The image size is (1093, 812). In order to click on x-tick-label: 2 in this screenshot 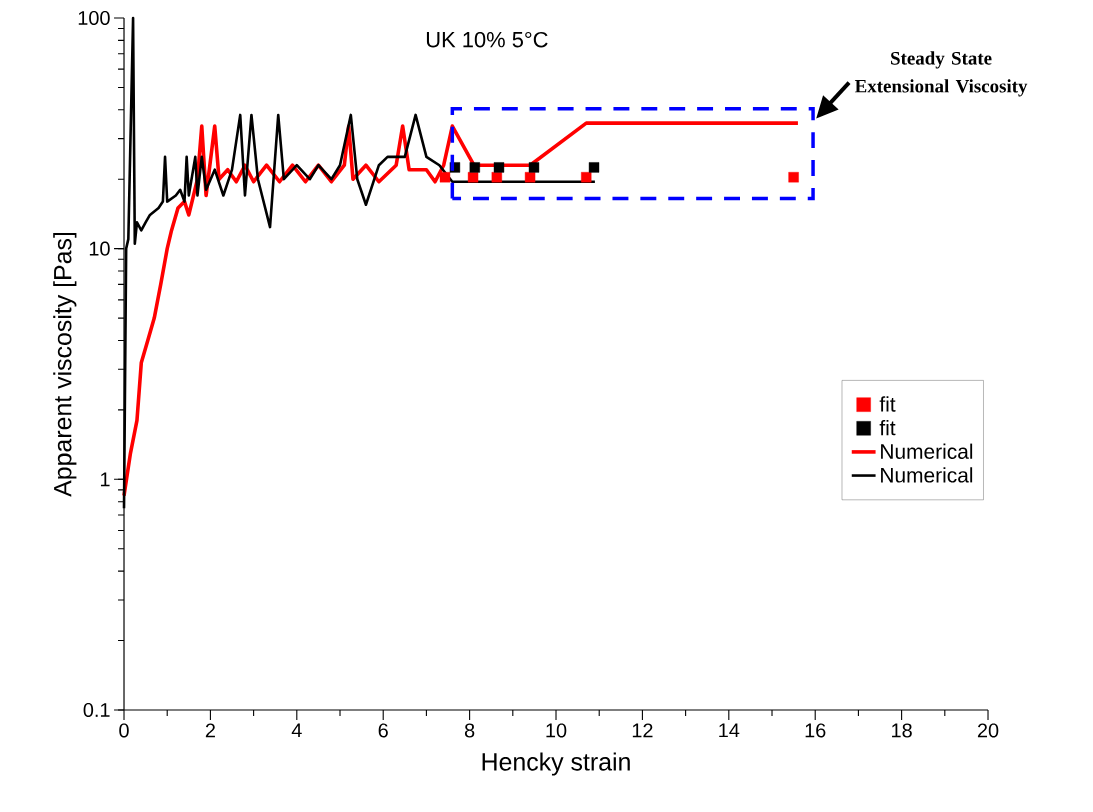, I will do `click(210, 730)`.